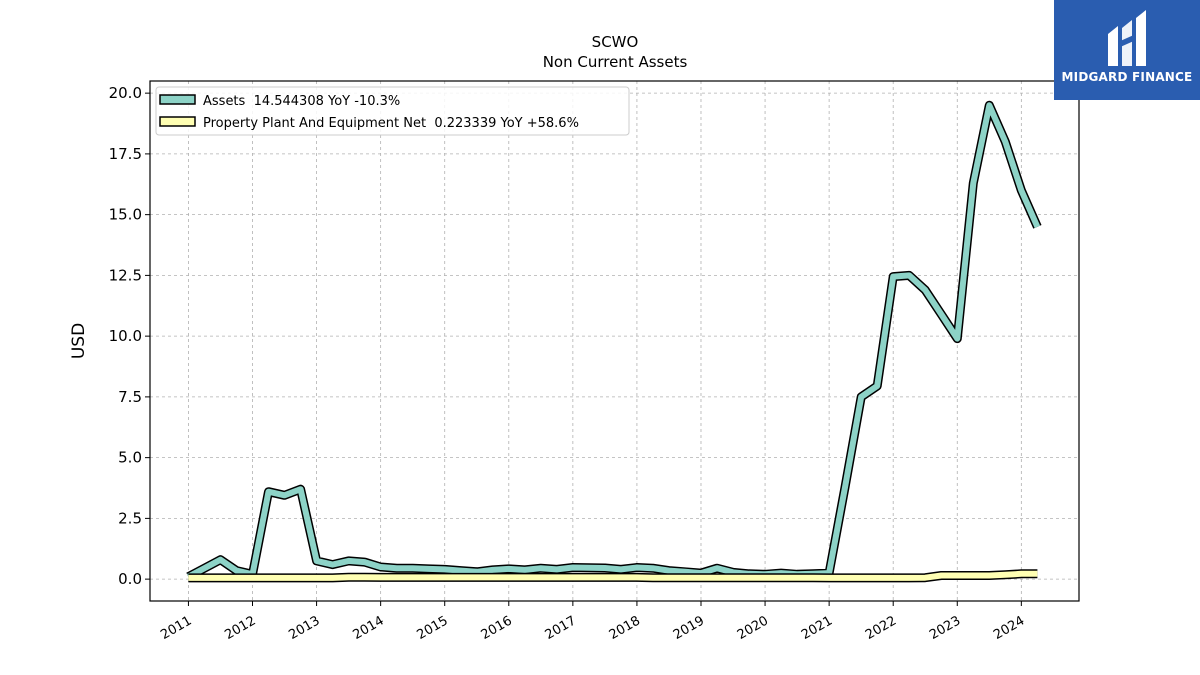  What do you see at coordinates (1127, 38) in the screenshot?
I see `logo-mark-icon` at bounding box center [1127, 38].